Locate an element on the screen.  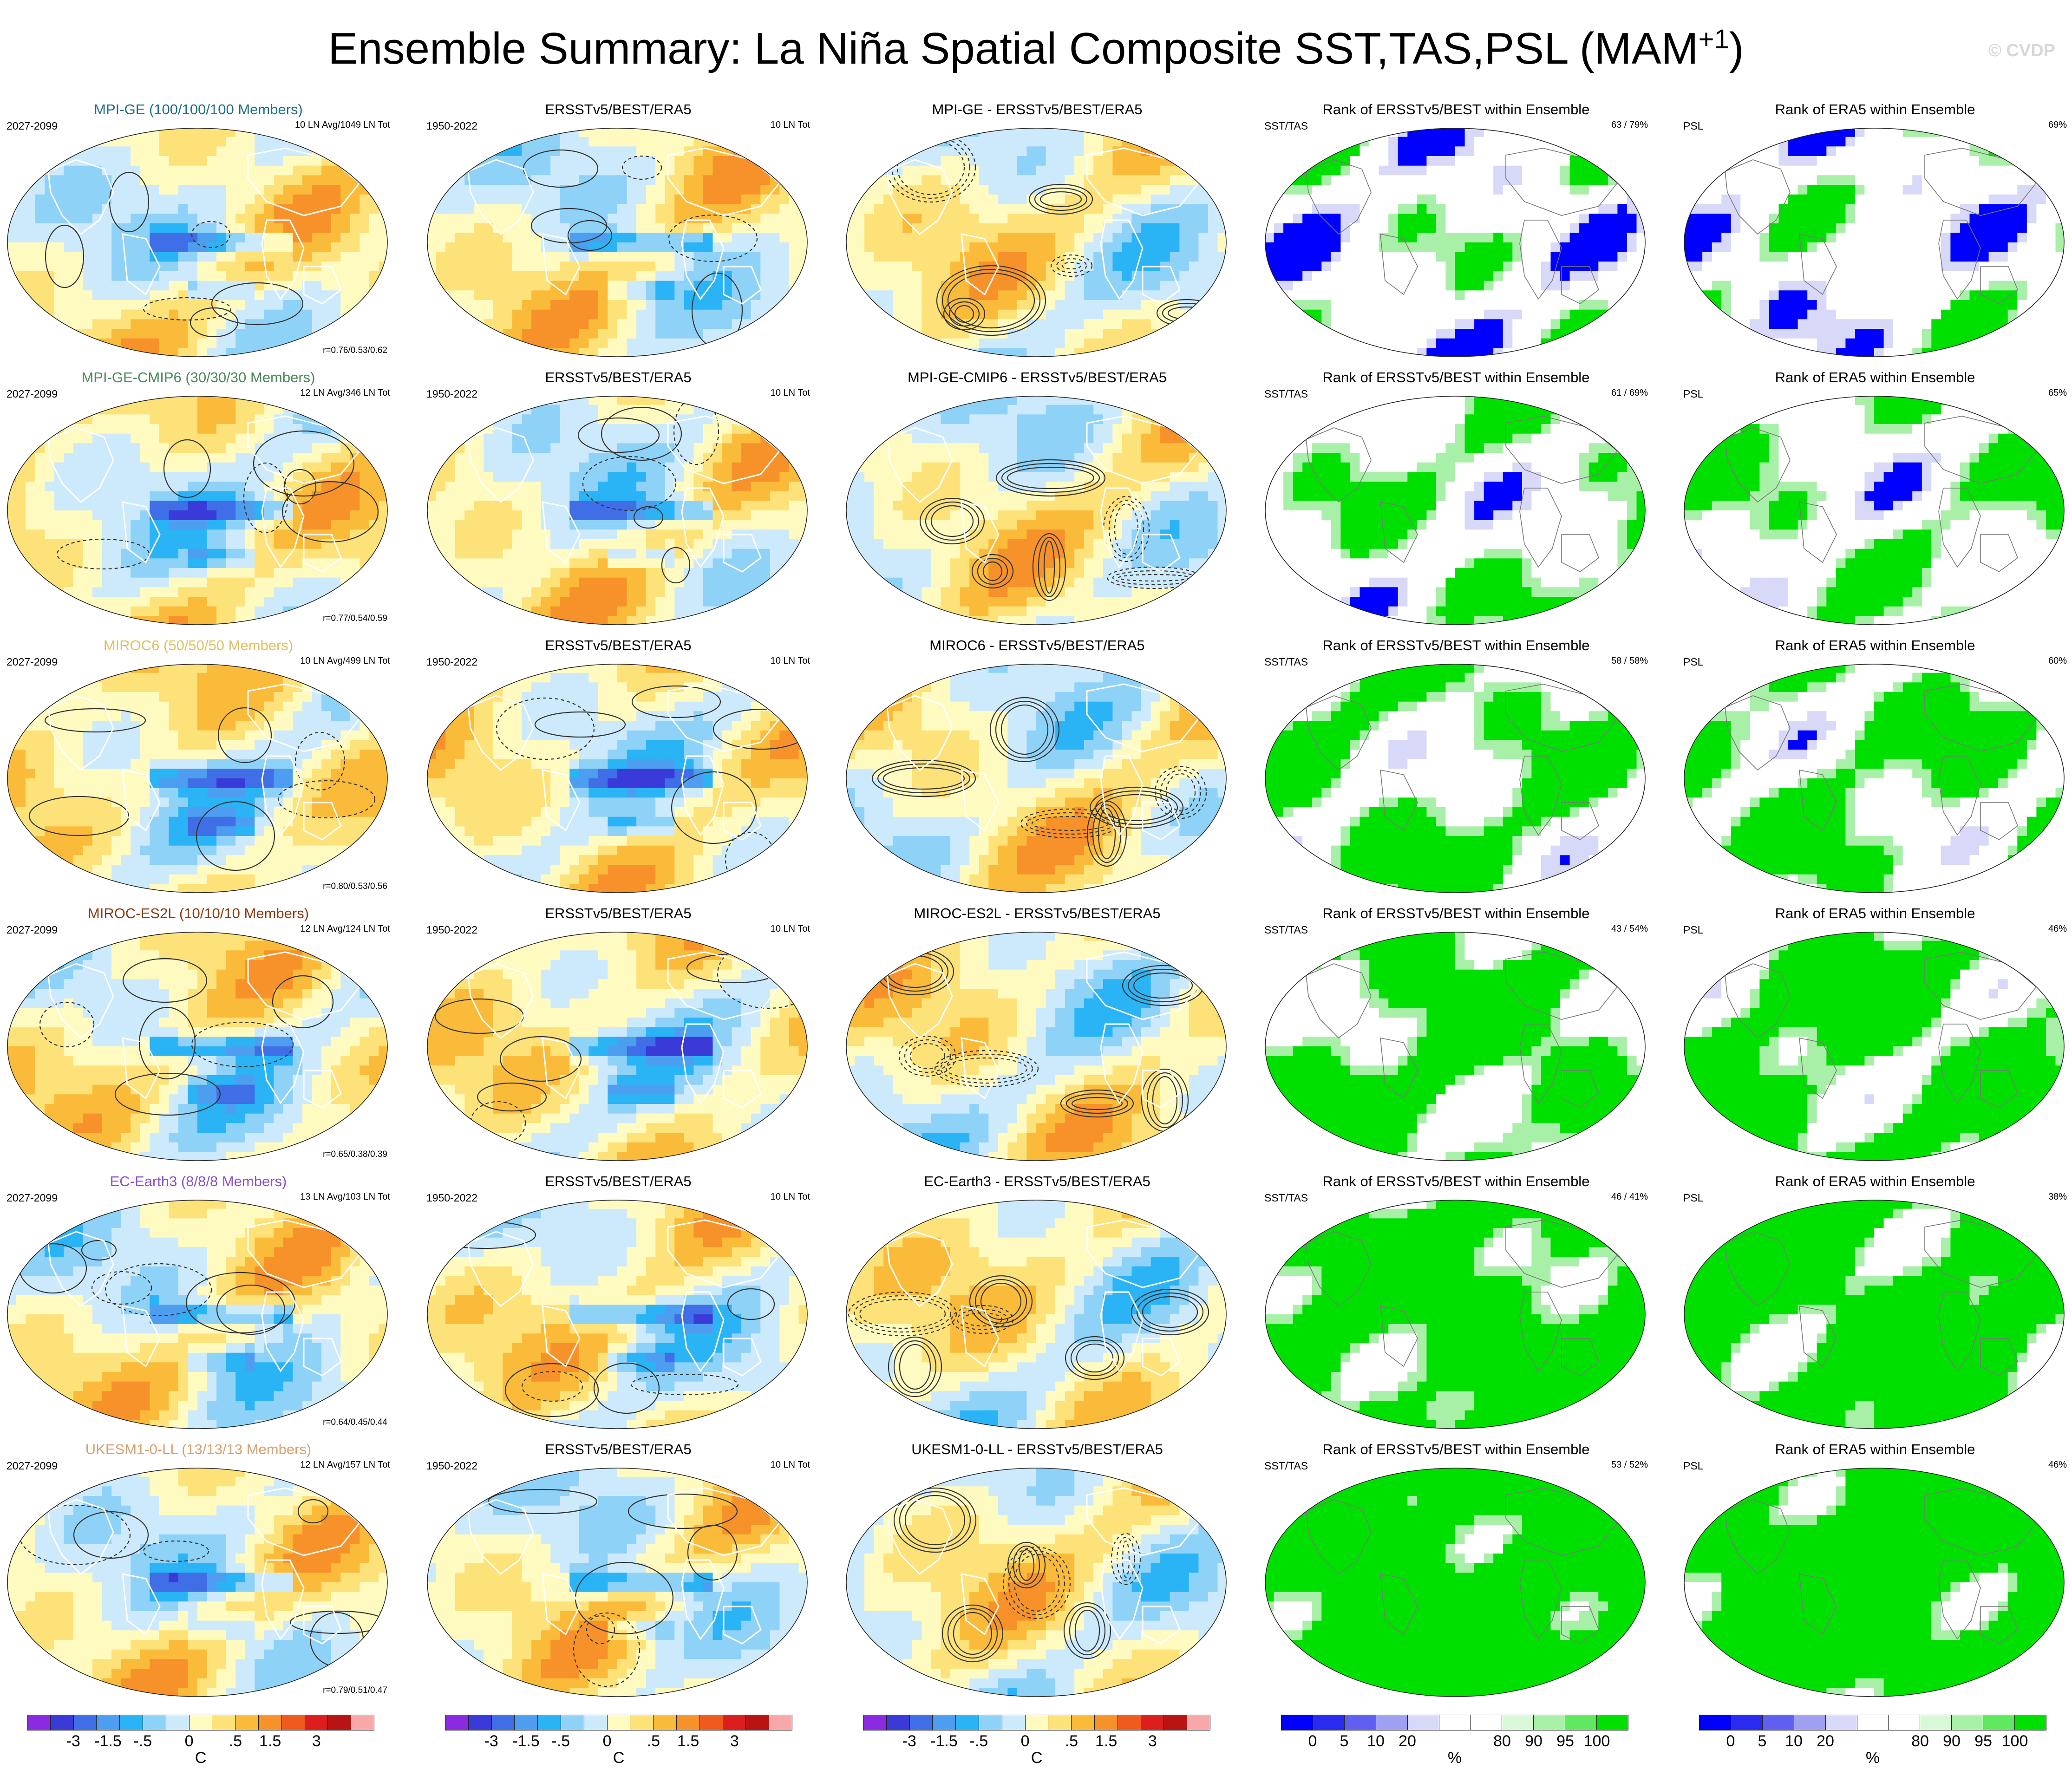
panel-count-label: 58 / 58% is located at coordinates (1629, 661).